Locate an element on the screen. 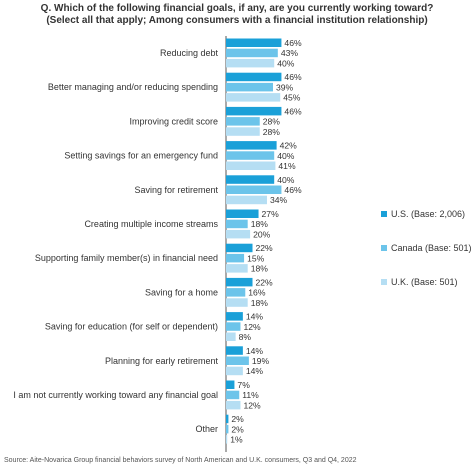 The height and width of the screenshot is (469, 474). legend-label-us: U.S. (Base: 2,006) is located at coordinates (428, 213).